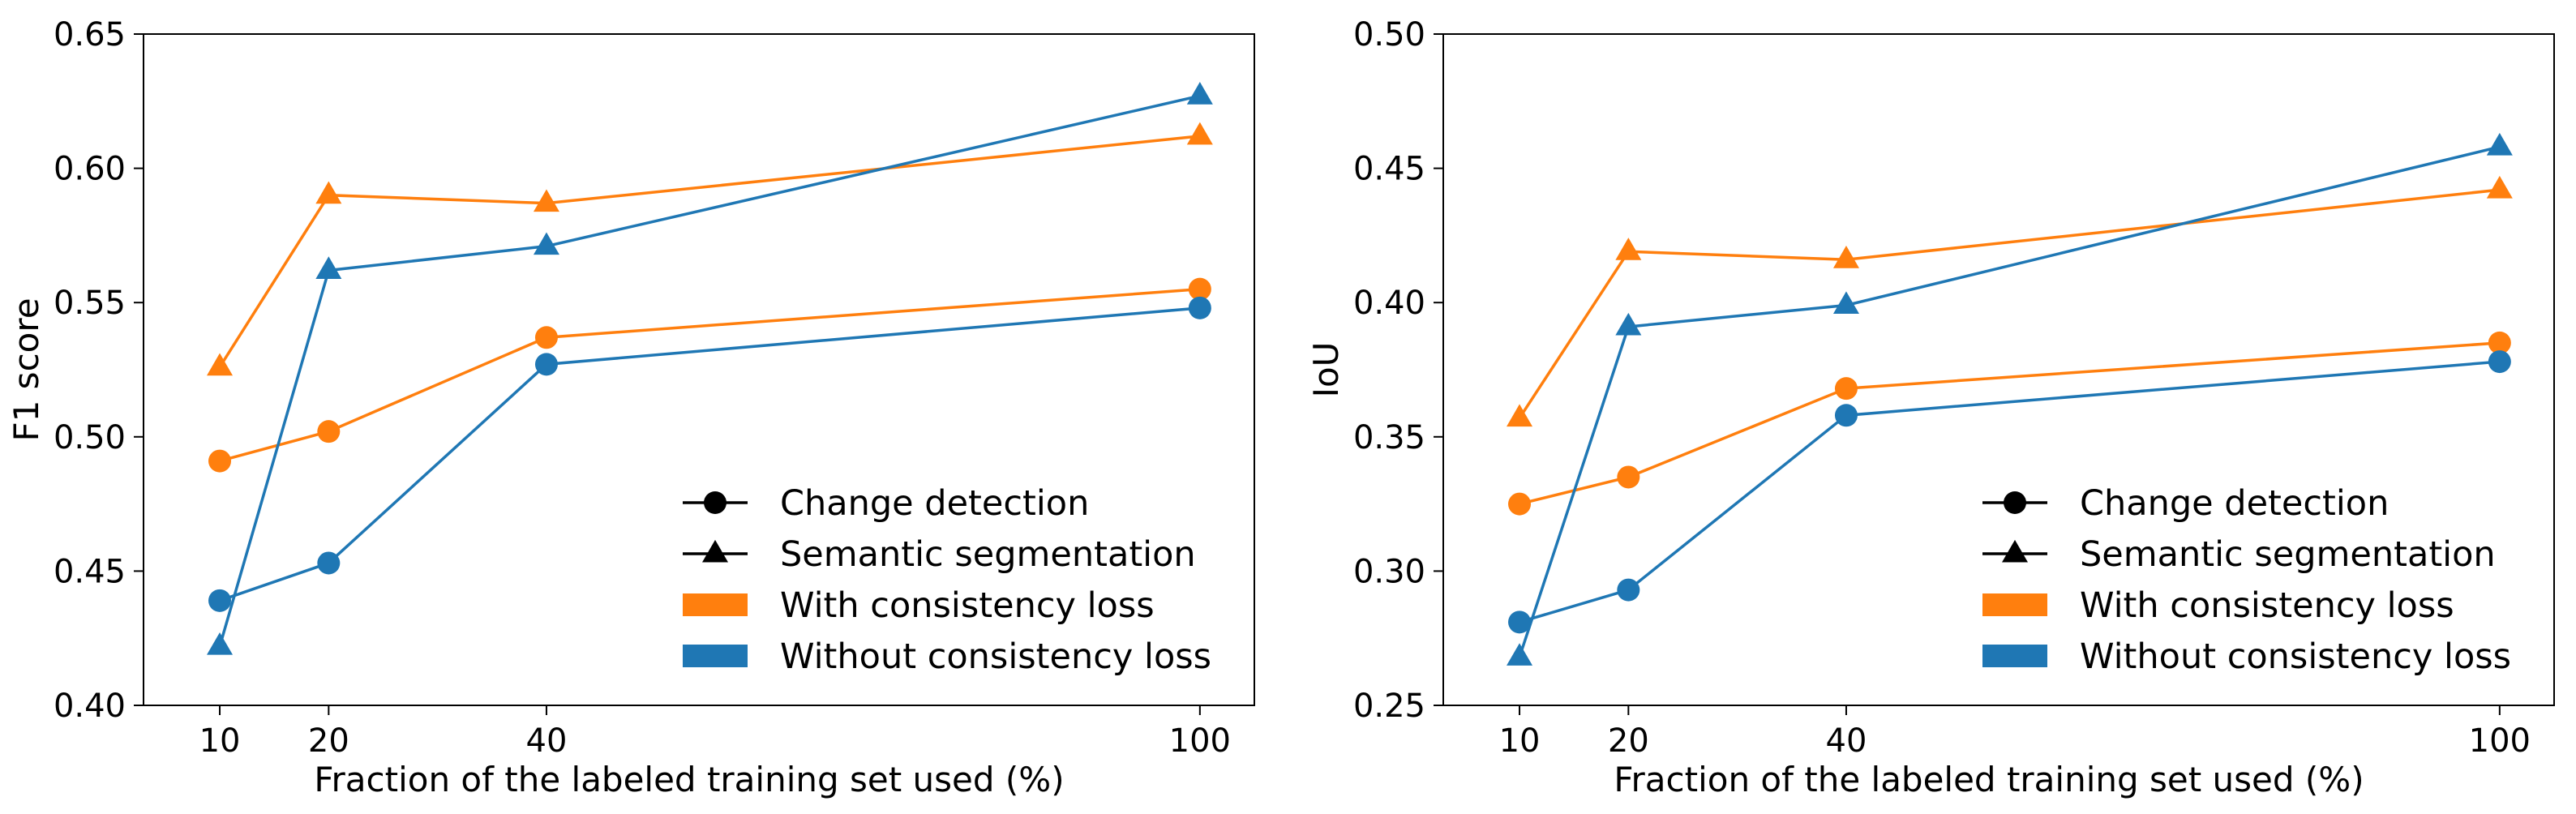 The image size is (2576, 814). Describe the element at coordinates (1389, 571) in the screenshot. I see `y-tick-label: 0.30` at that location.